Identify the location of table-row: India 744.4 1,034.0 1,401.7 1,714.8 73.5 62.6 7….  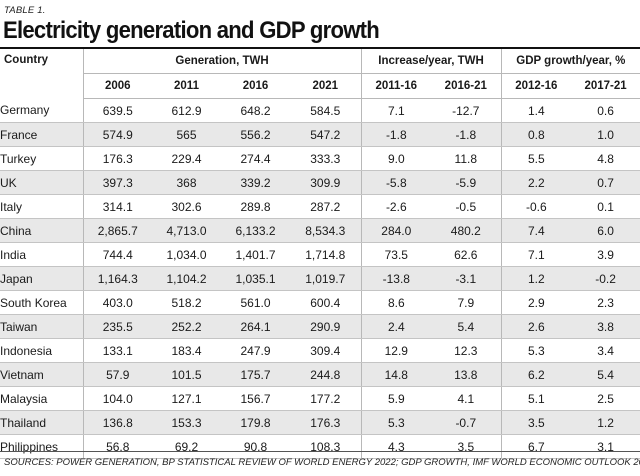
(320, 254).